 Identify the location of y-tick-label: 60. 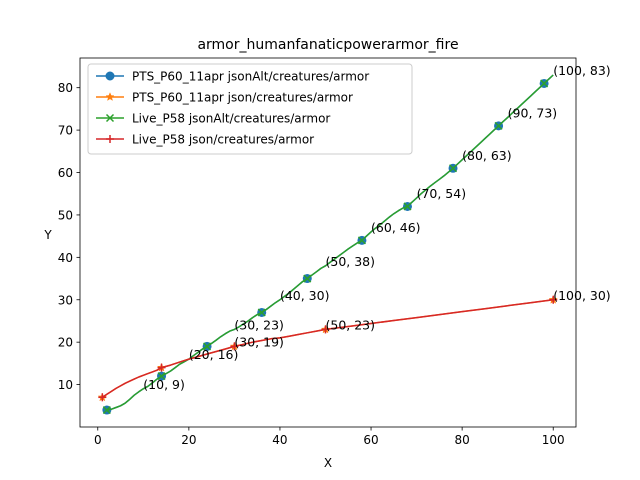
(65, 173).